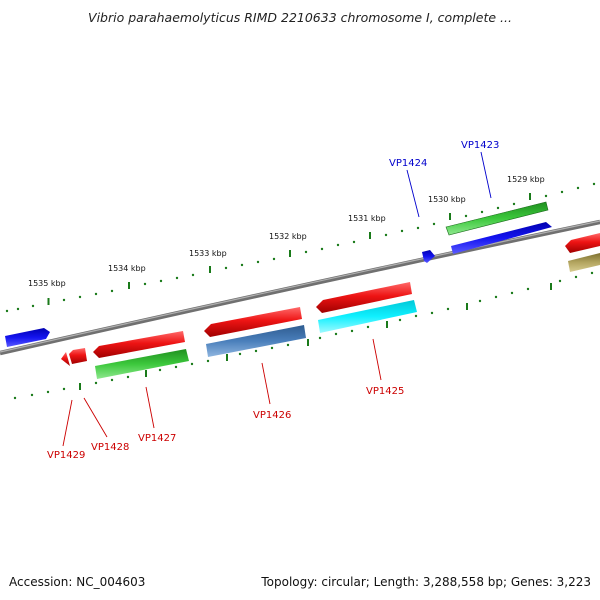 The image size is (600, 600). I want to click on ruler-label-1531: 1531 kbp, so click(367, 218).